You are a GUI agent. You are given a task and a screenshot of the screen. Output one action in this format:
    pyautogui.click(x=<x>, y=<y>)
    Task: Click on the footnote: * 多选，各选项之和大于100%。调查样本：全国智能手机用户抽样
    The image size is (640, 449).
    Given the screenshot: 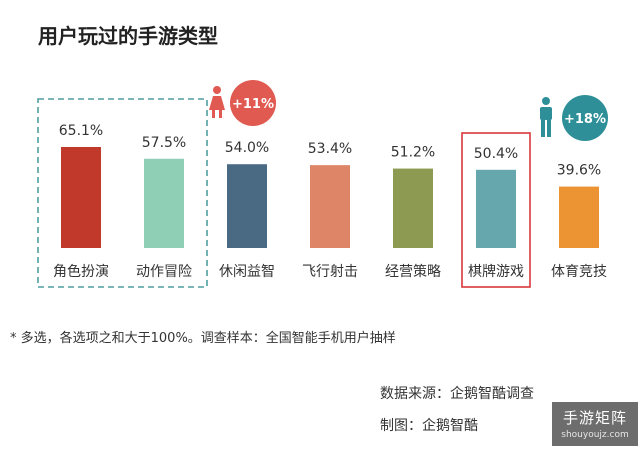 What is the action you would take?
    pyautogui.click(x=203, y=338)
    